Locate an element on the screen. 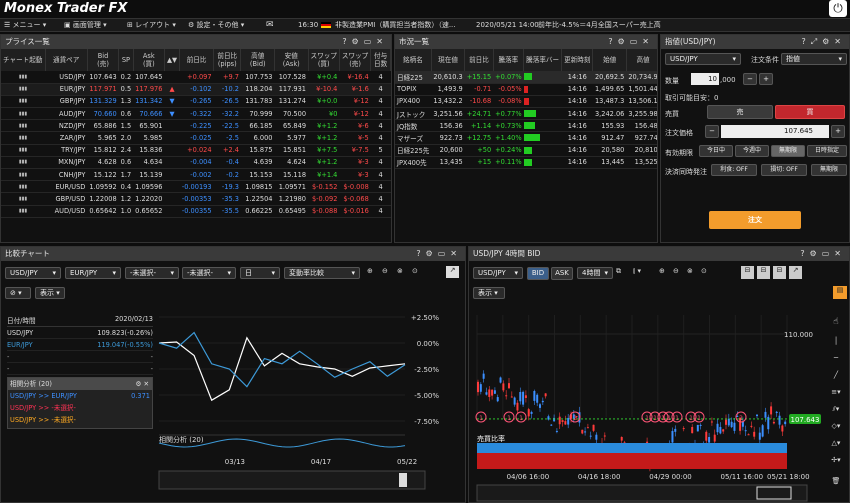  draw-tool-select: ⊘ ▾ is located at coordinates (18, 293).